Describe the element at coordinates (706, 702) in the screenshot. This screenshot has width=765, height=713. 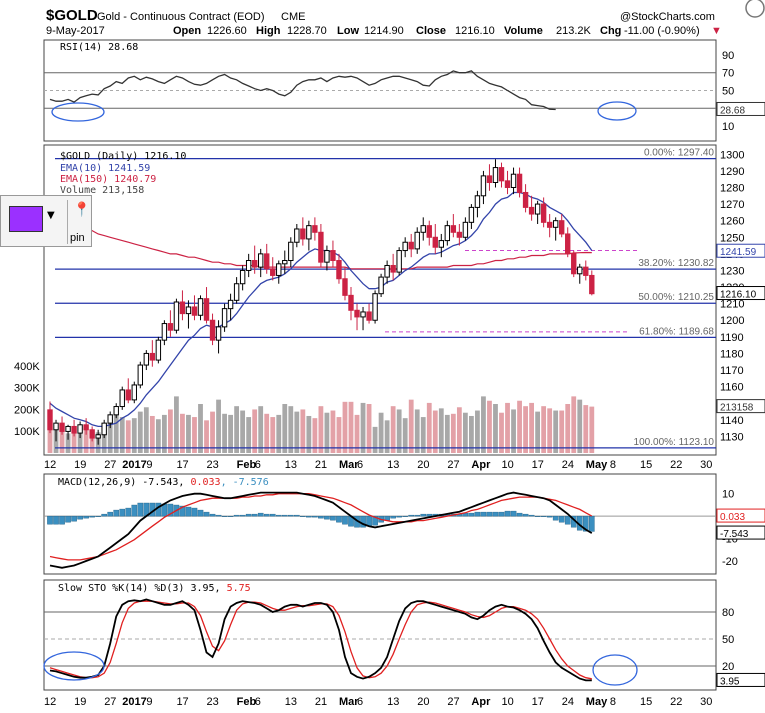
I see `x-tick-label-bottom: 30` at that location.